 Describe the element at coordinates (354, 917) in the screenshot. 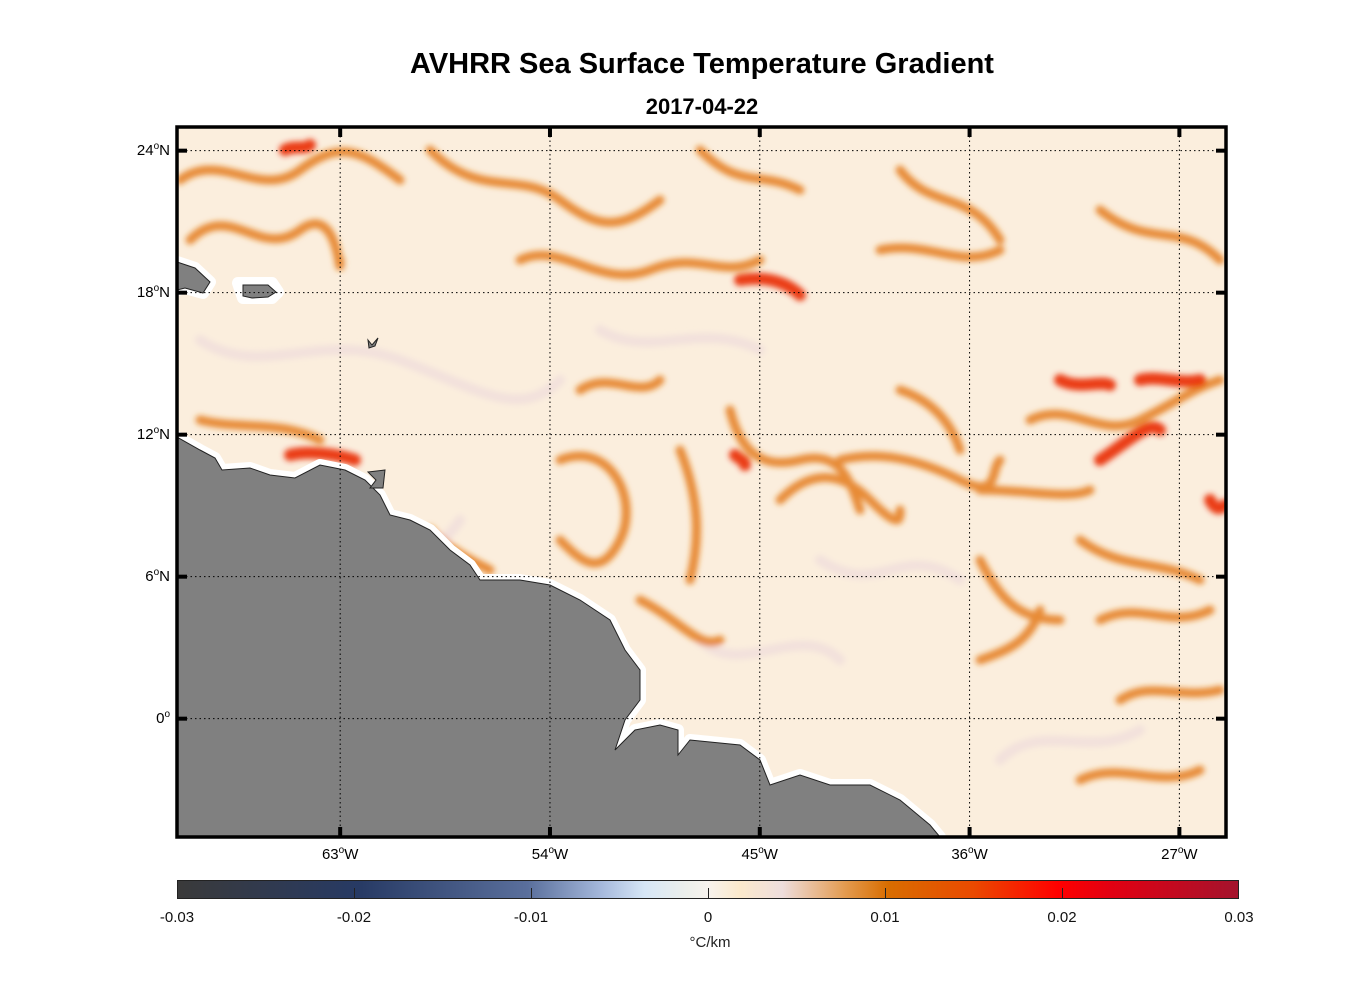

I see `colorbar-tick-label: -0.02` at that location.